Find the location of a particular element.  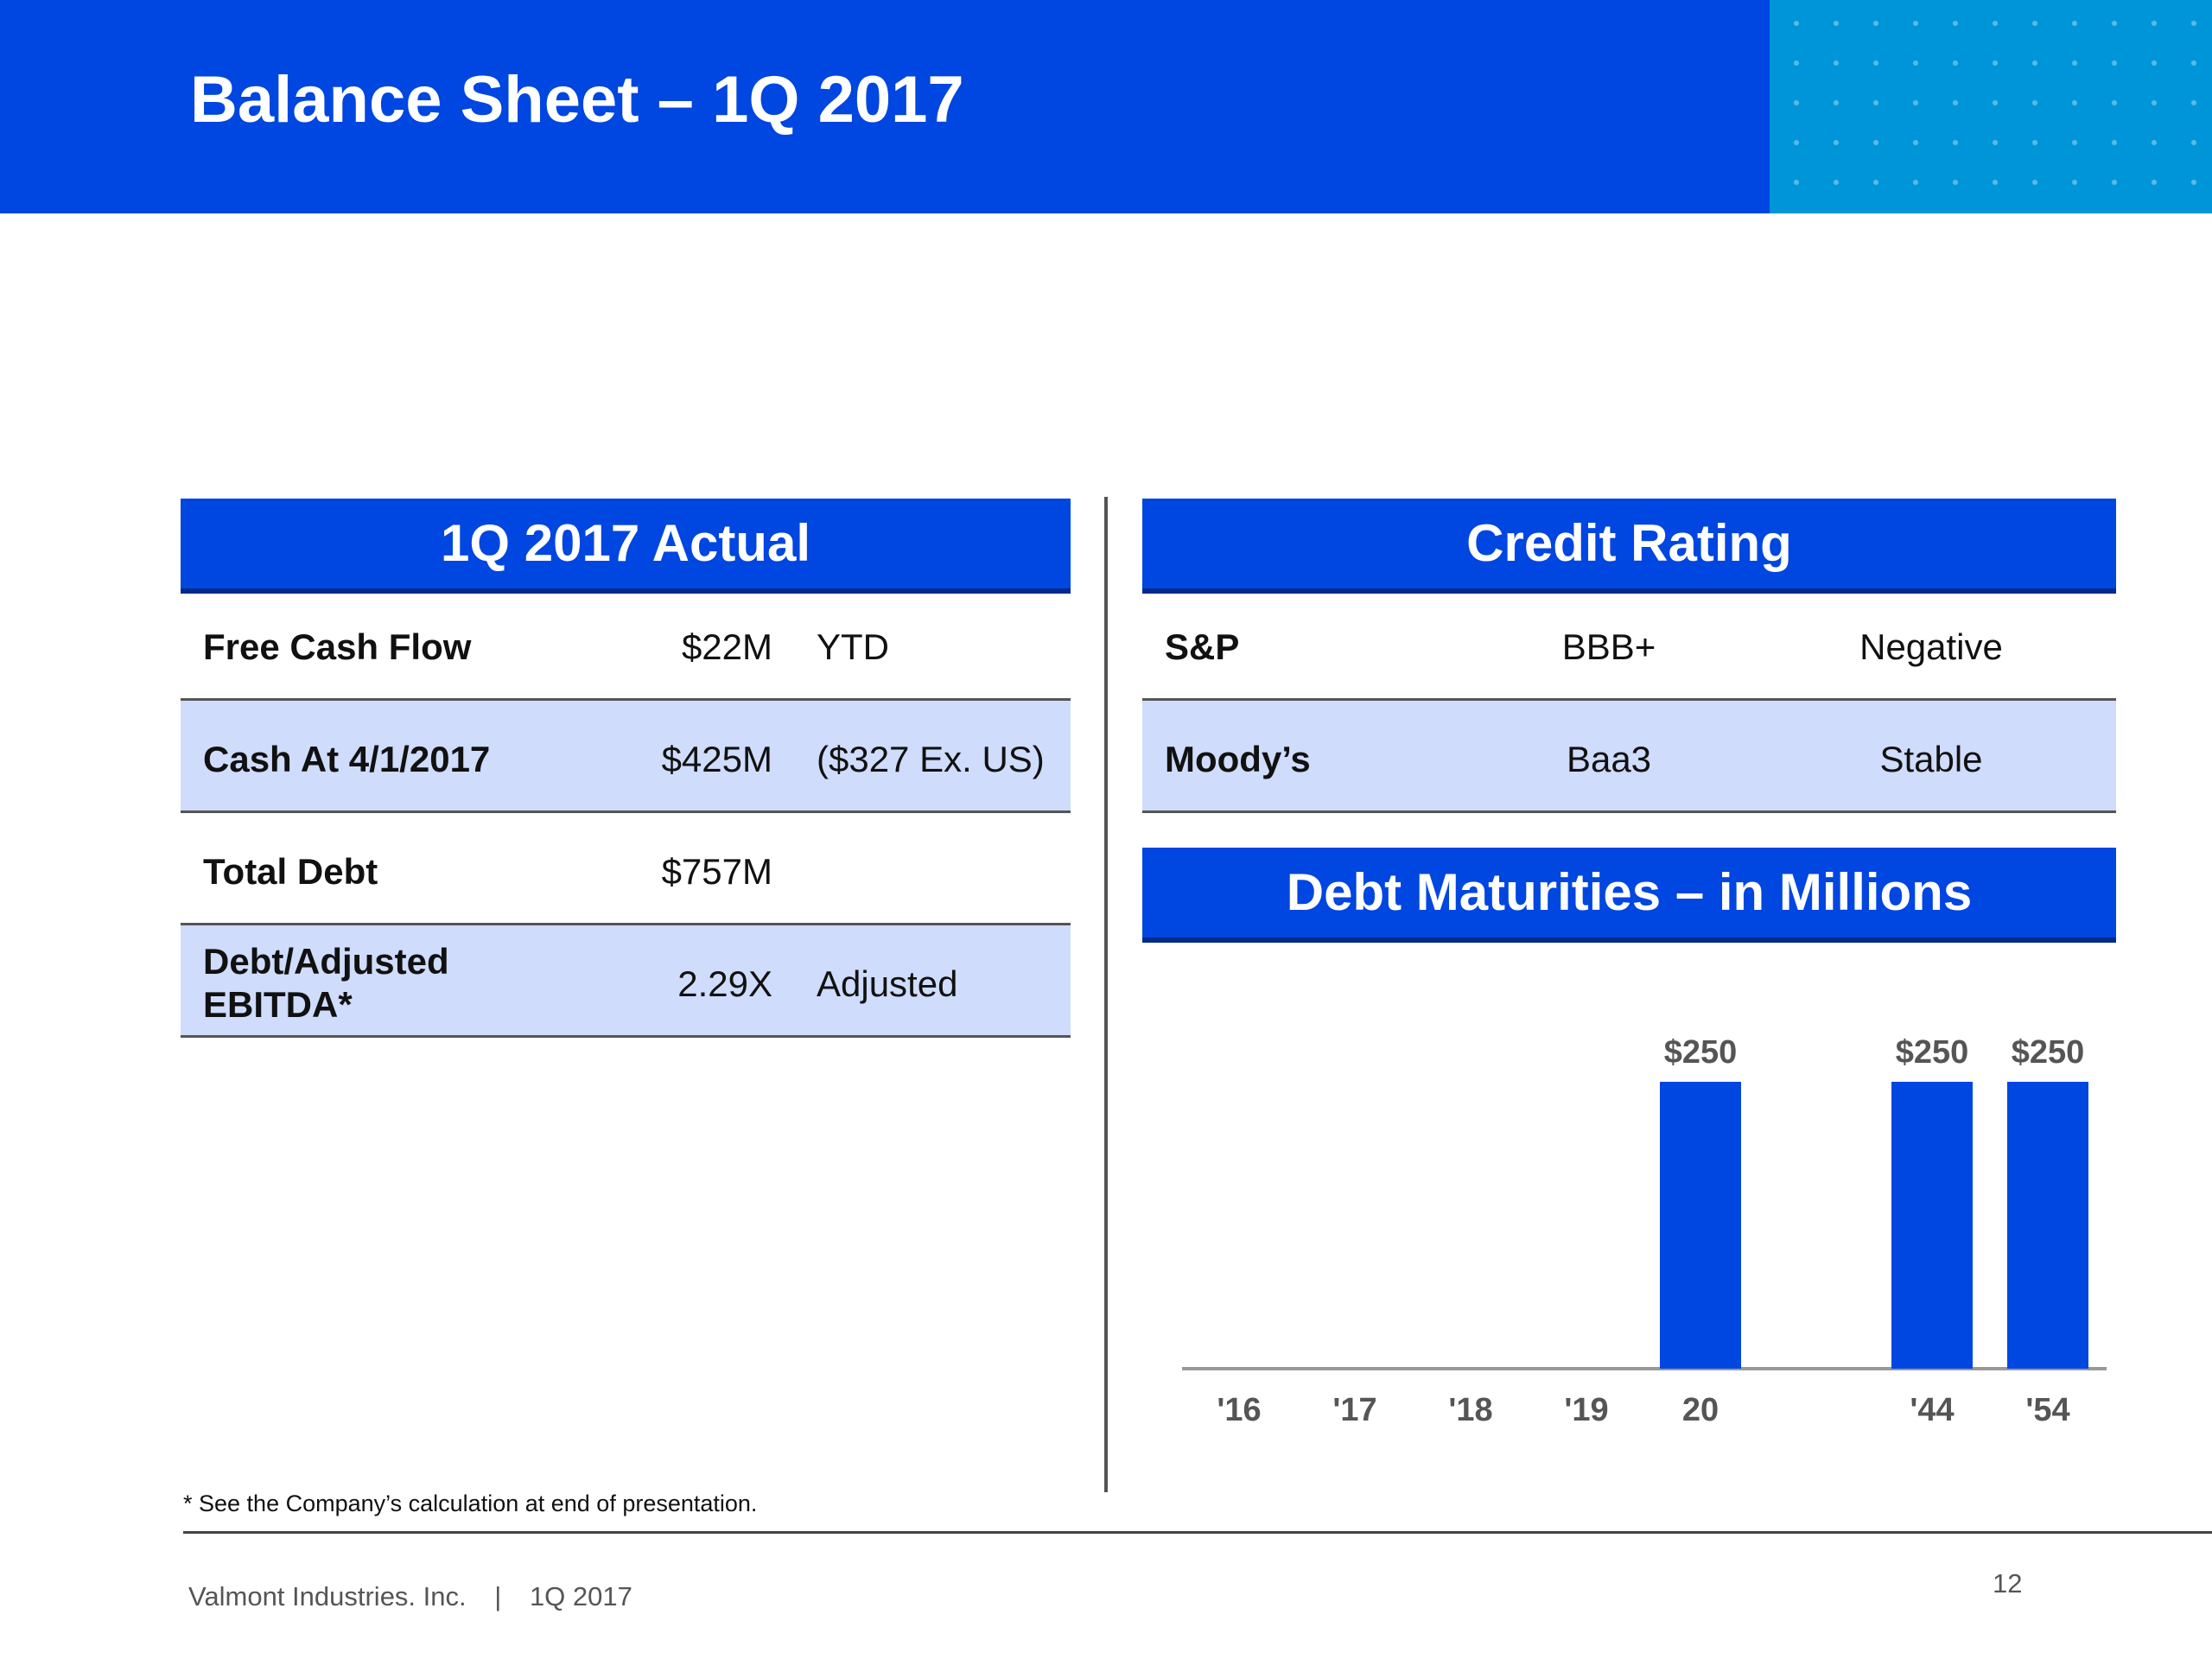

header-bar: Balance Sheet – 1Q 2017 is located at coordinates (885, 106).